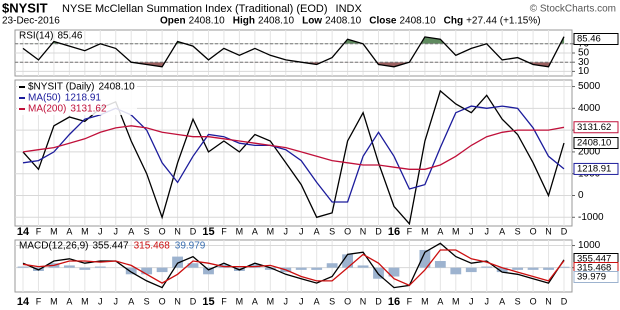  I want to click on value-box-label: 355.447, so click(594, 259).